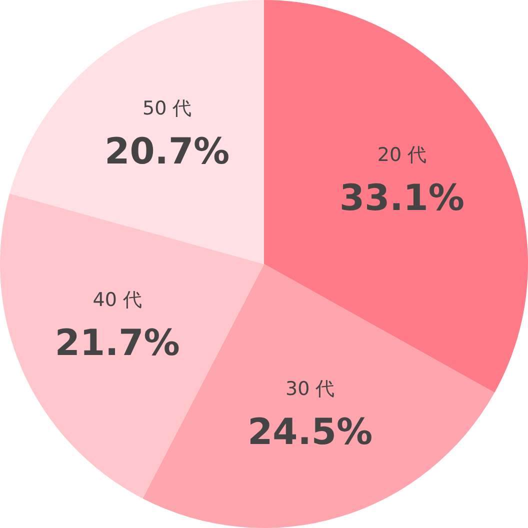 This screenshot has height=528, width=528. What do you see at coordinates (402, 155) in the screenshot?
I see `slice-label: 20 代` at bounding box center [402, 155].